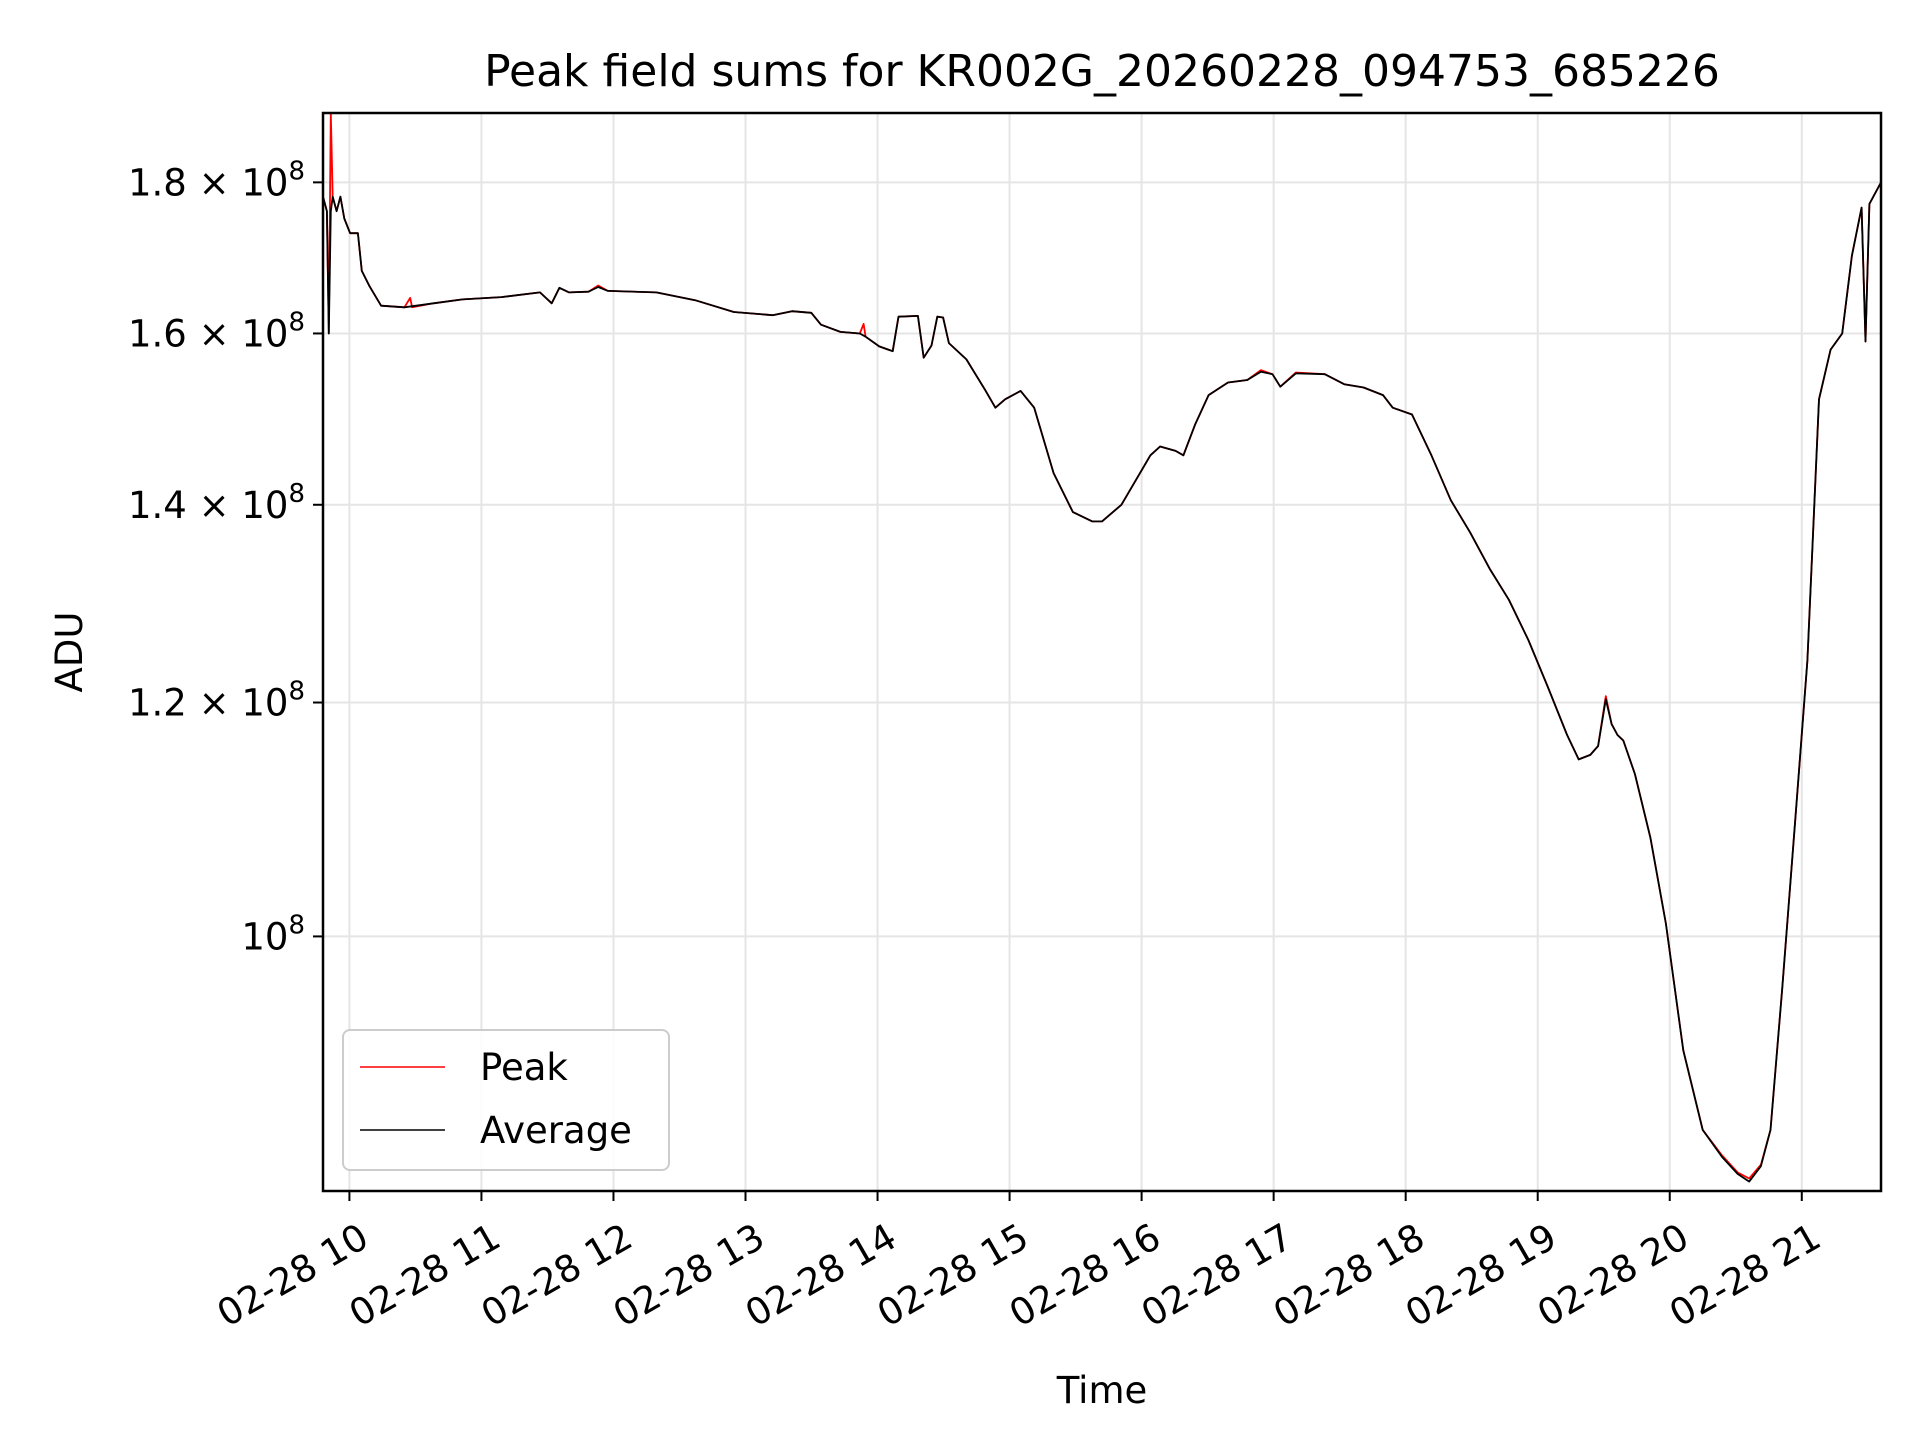  I want to click on y-tick-label: 1.6 × 108, so click(216, 331).